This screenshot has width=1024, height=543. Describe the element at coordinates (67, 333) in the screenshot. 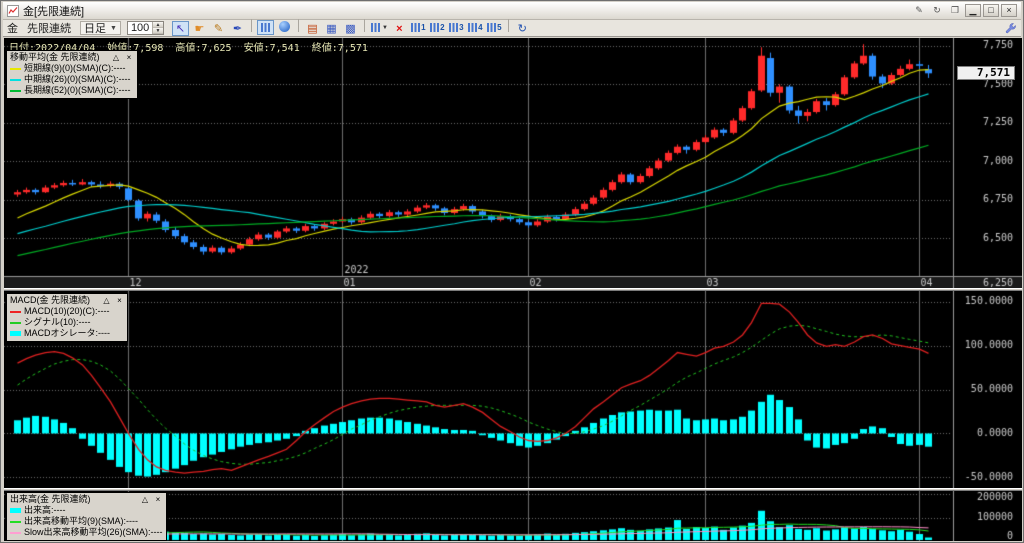

I see `macd-osc-label: MACDオシレータ:----` at that location.